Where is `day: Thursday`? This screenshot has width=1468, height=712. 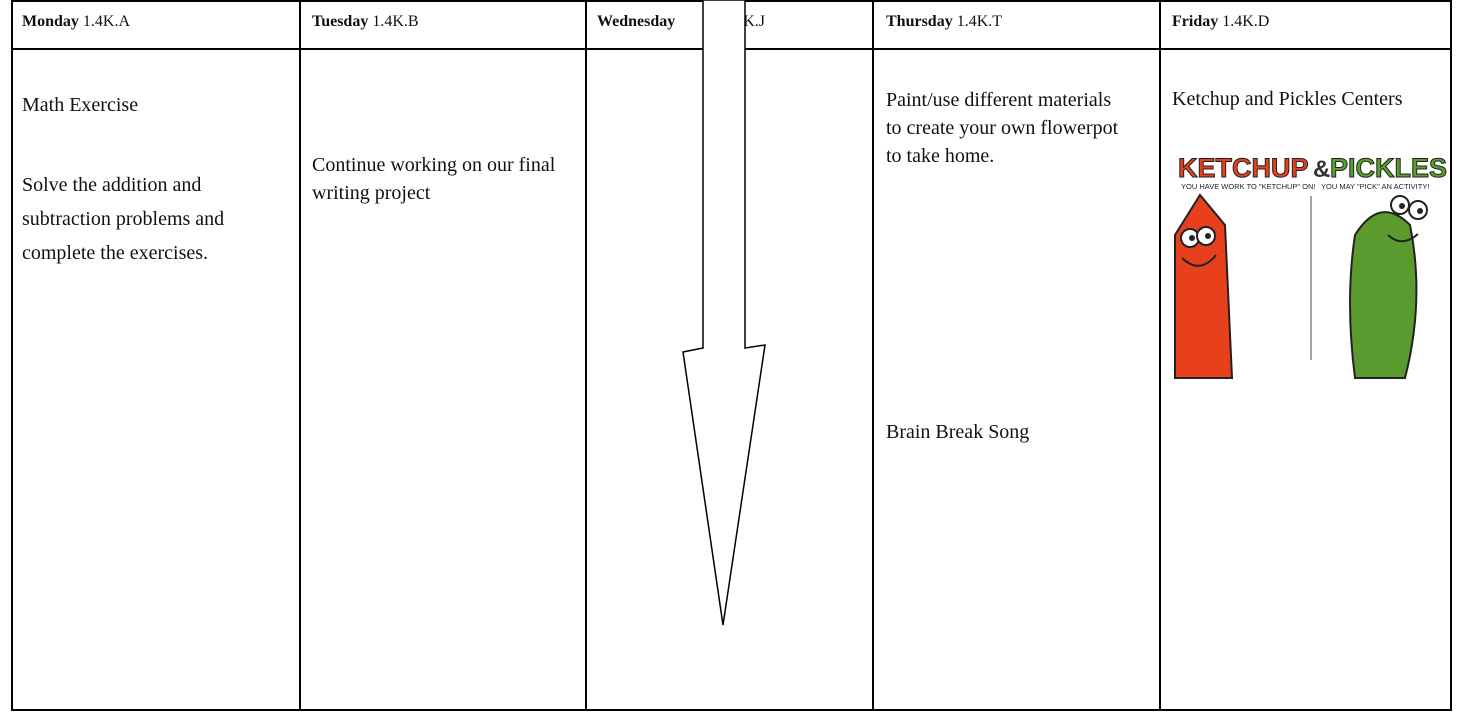 day: Thursday is located at coordinates (919, 21).